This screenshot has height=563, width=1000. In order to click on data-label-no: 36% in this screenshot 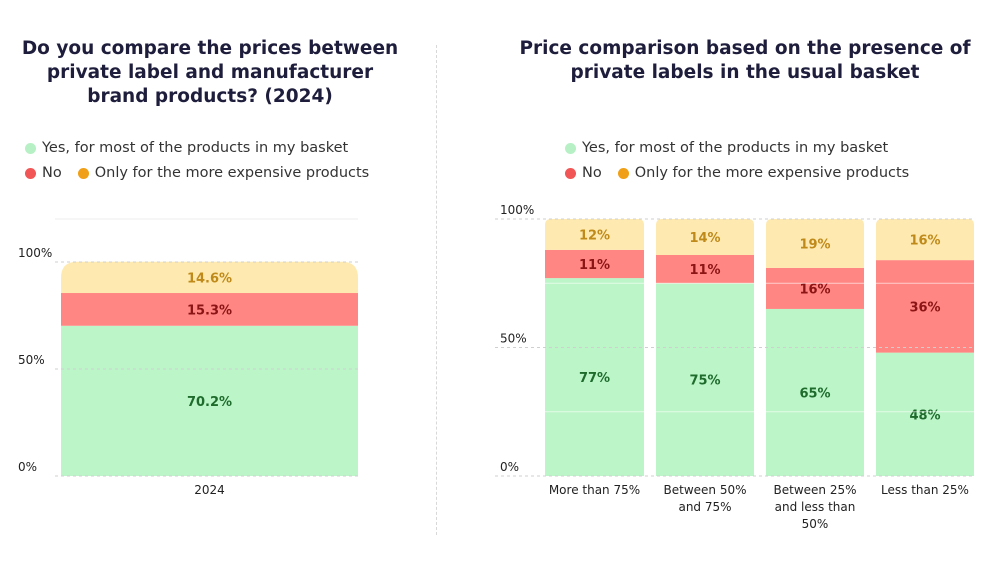, I will do `click(924, 307)`.